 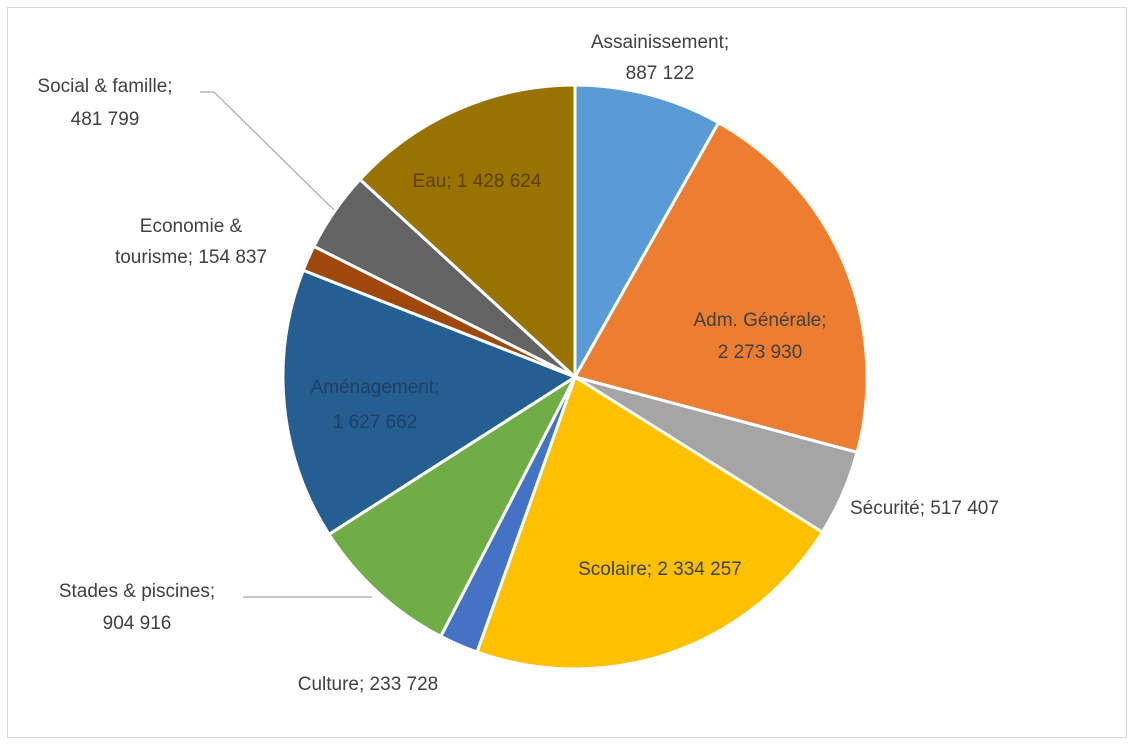 What do you see at coordinates (467, 232) in the screenshot?
I see `pie-slice-eau` at bounding box center [467, 232].